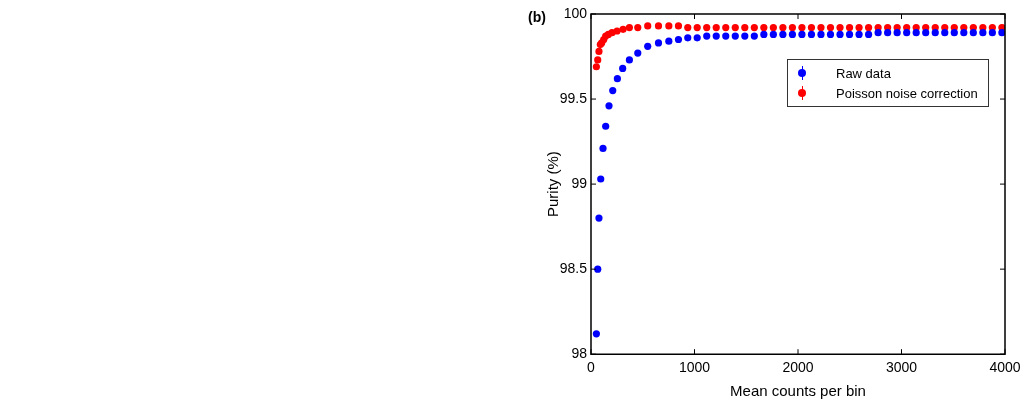  I want to click on x-tick-label: 4000, so click(1005, 367).